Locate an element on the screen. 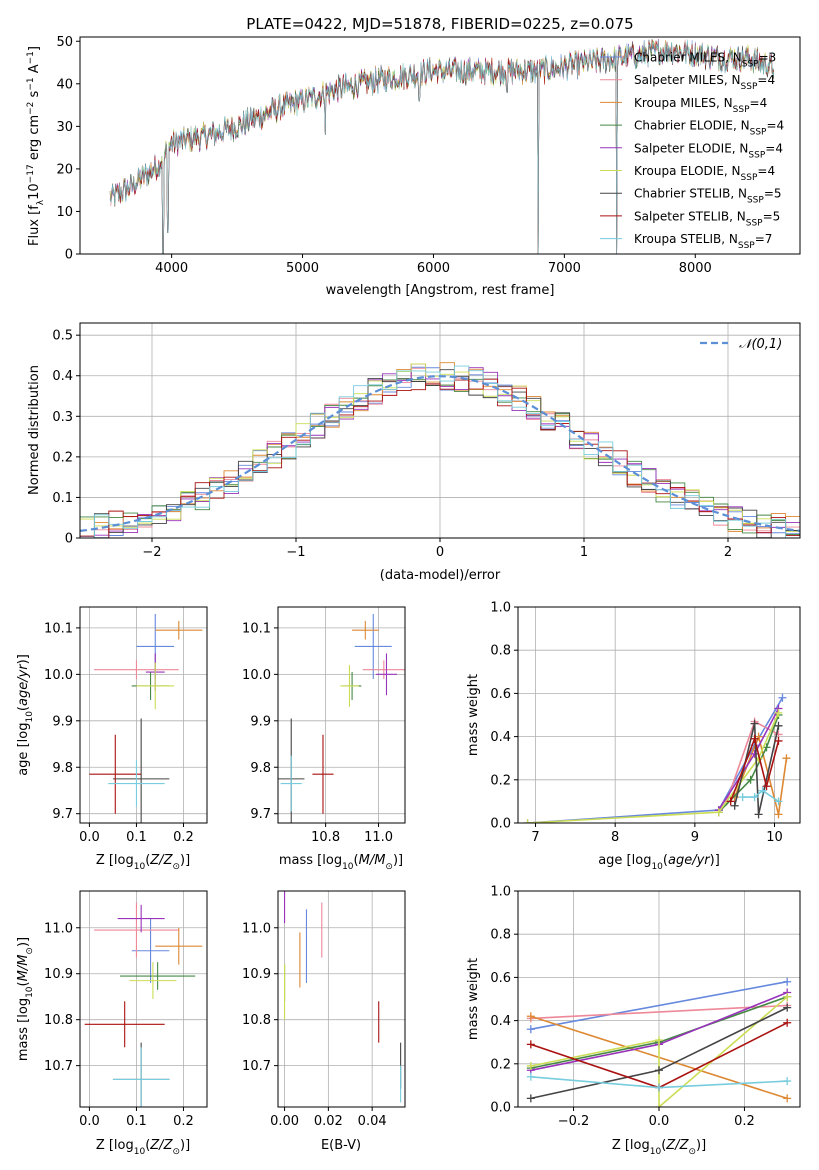 The height and width of the screenshot is (1170, 819). x-tick-label: −0.2 is located at coordinates (574, 1121).